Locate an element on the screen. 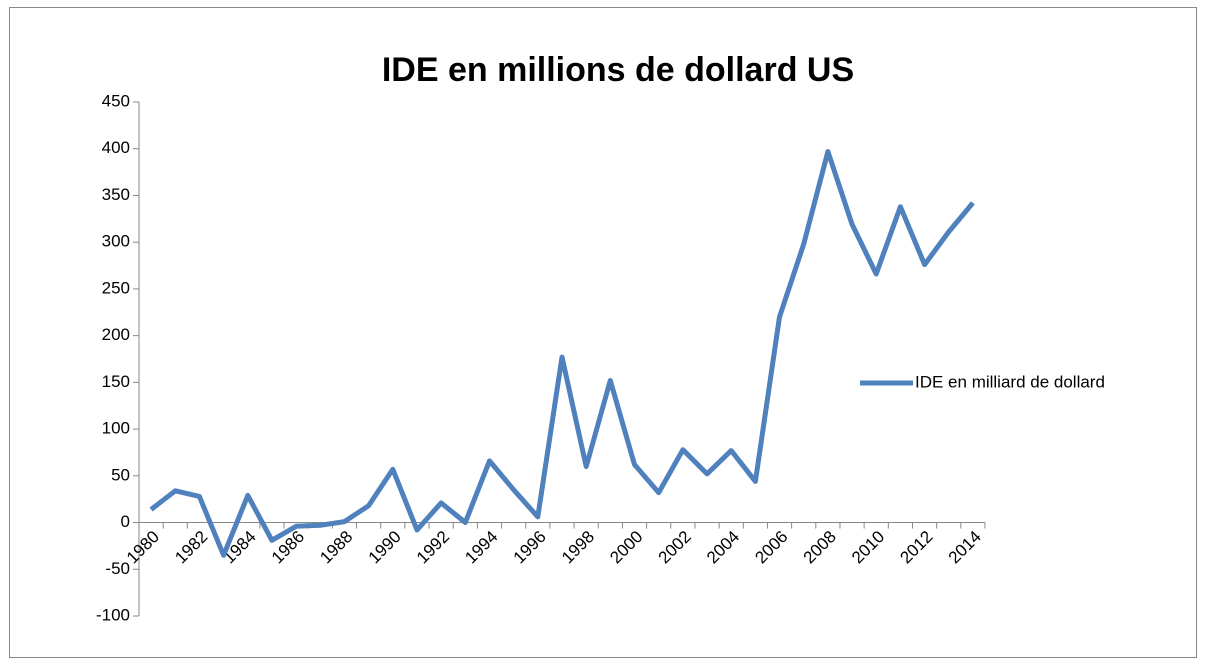 The width and height of the screenshot is (1206, 664). y-tick-label: 50 is located at coordinates (120, 474).